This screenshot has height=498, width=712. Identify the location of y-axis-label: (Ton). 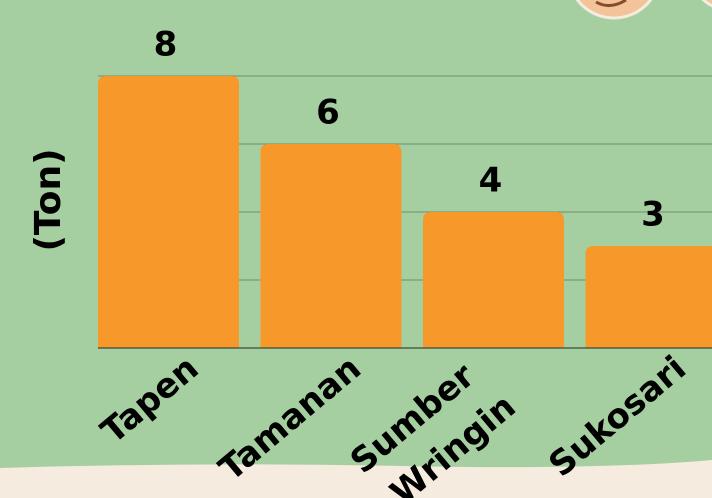
(48, 199).